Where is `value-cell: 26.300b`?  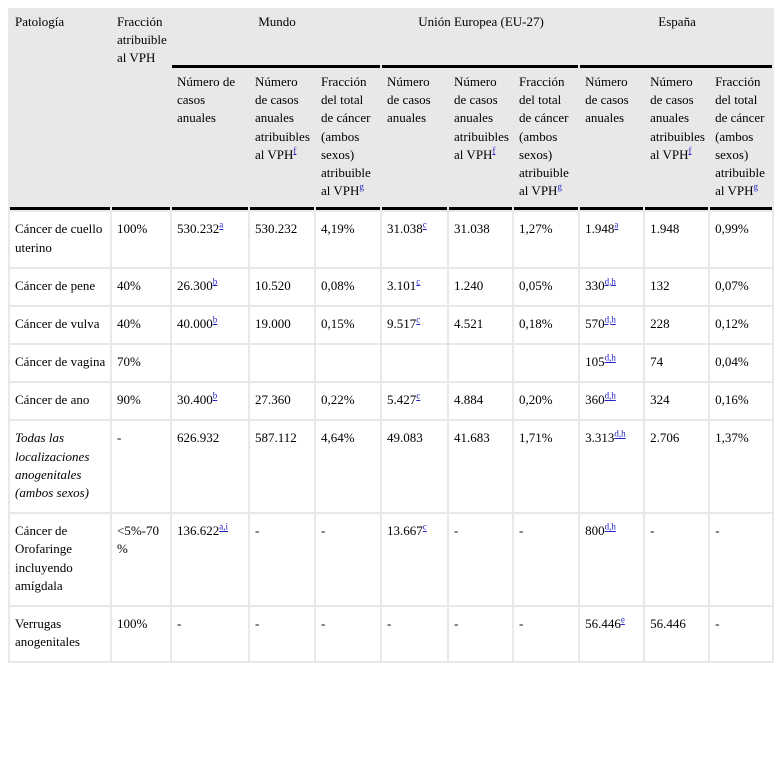
value-cell: 26.300b is located at coordinates (210, 286).